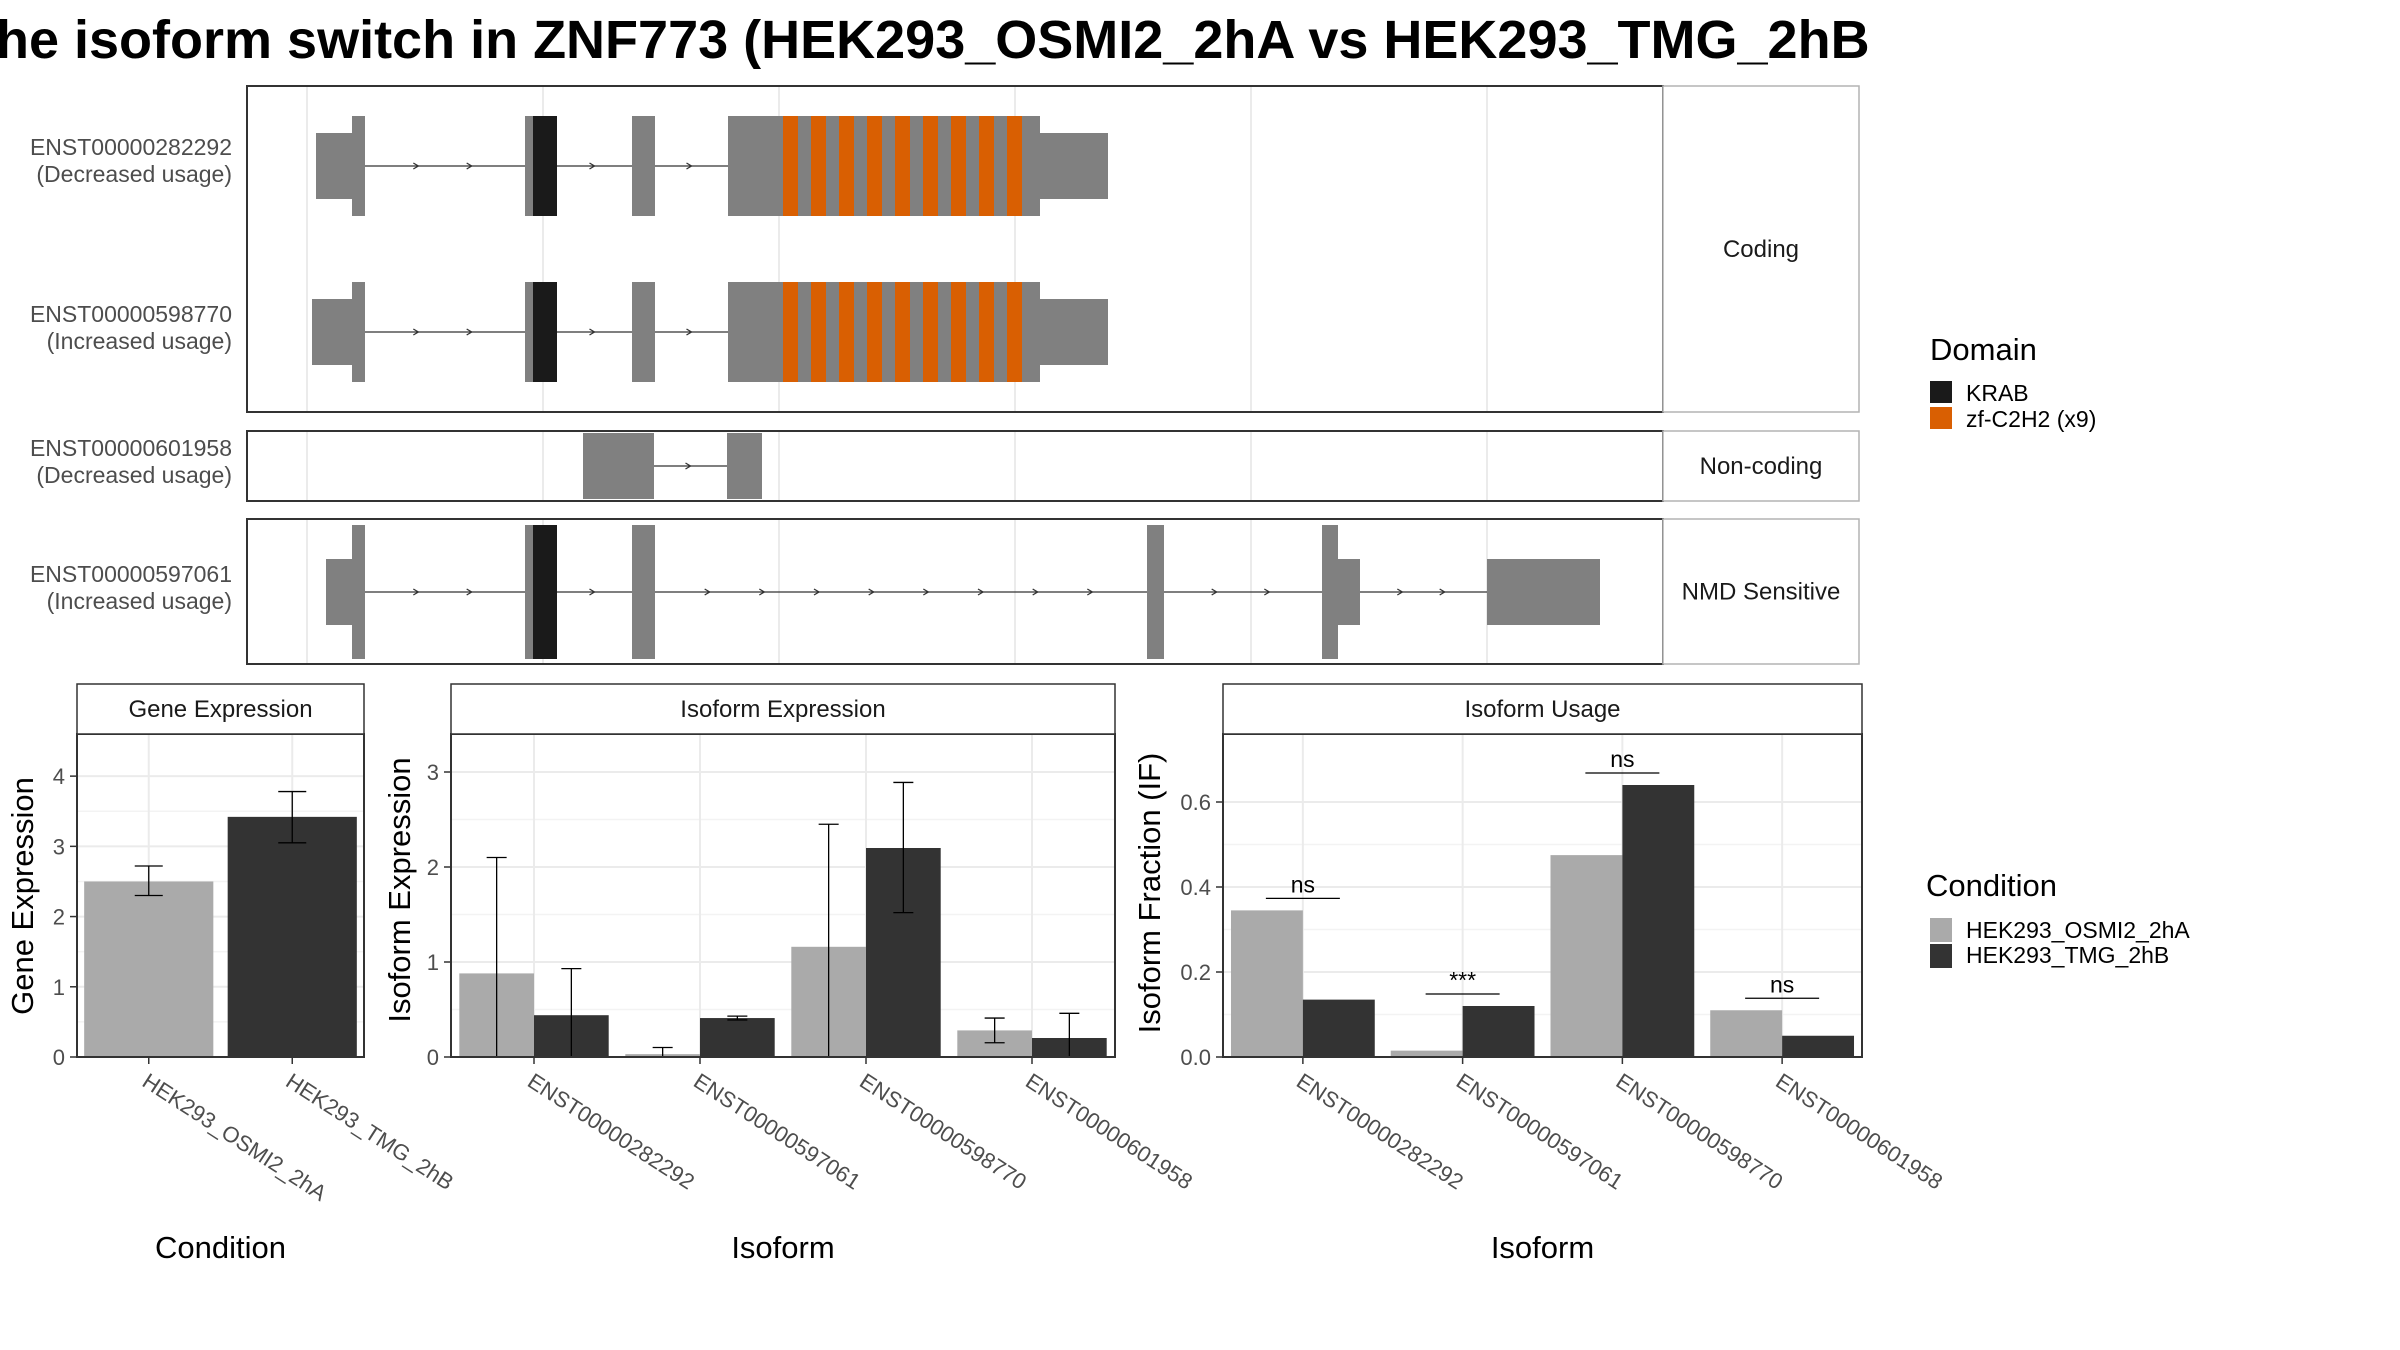 The image size is (2400, 1350). What do you see at coordinates (2013, 382) in the screenshot?
I see `domain-legend: Domain KRAB zf-C2H2 (x9)` at bounding box center [2013, 382].